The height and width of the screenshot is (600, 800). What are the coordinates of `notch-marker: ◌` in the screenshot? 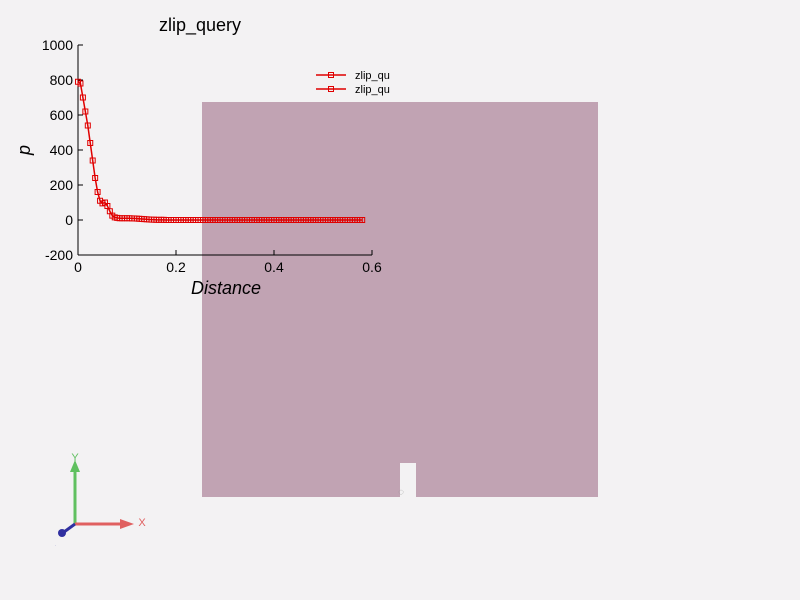 It's located at (401, 492).